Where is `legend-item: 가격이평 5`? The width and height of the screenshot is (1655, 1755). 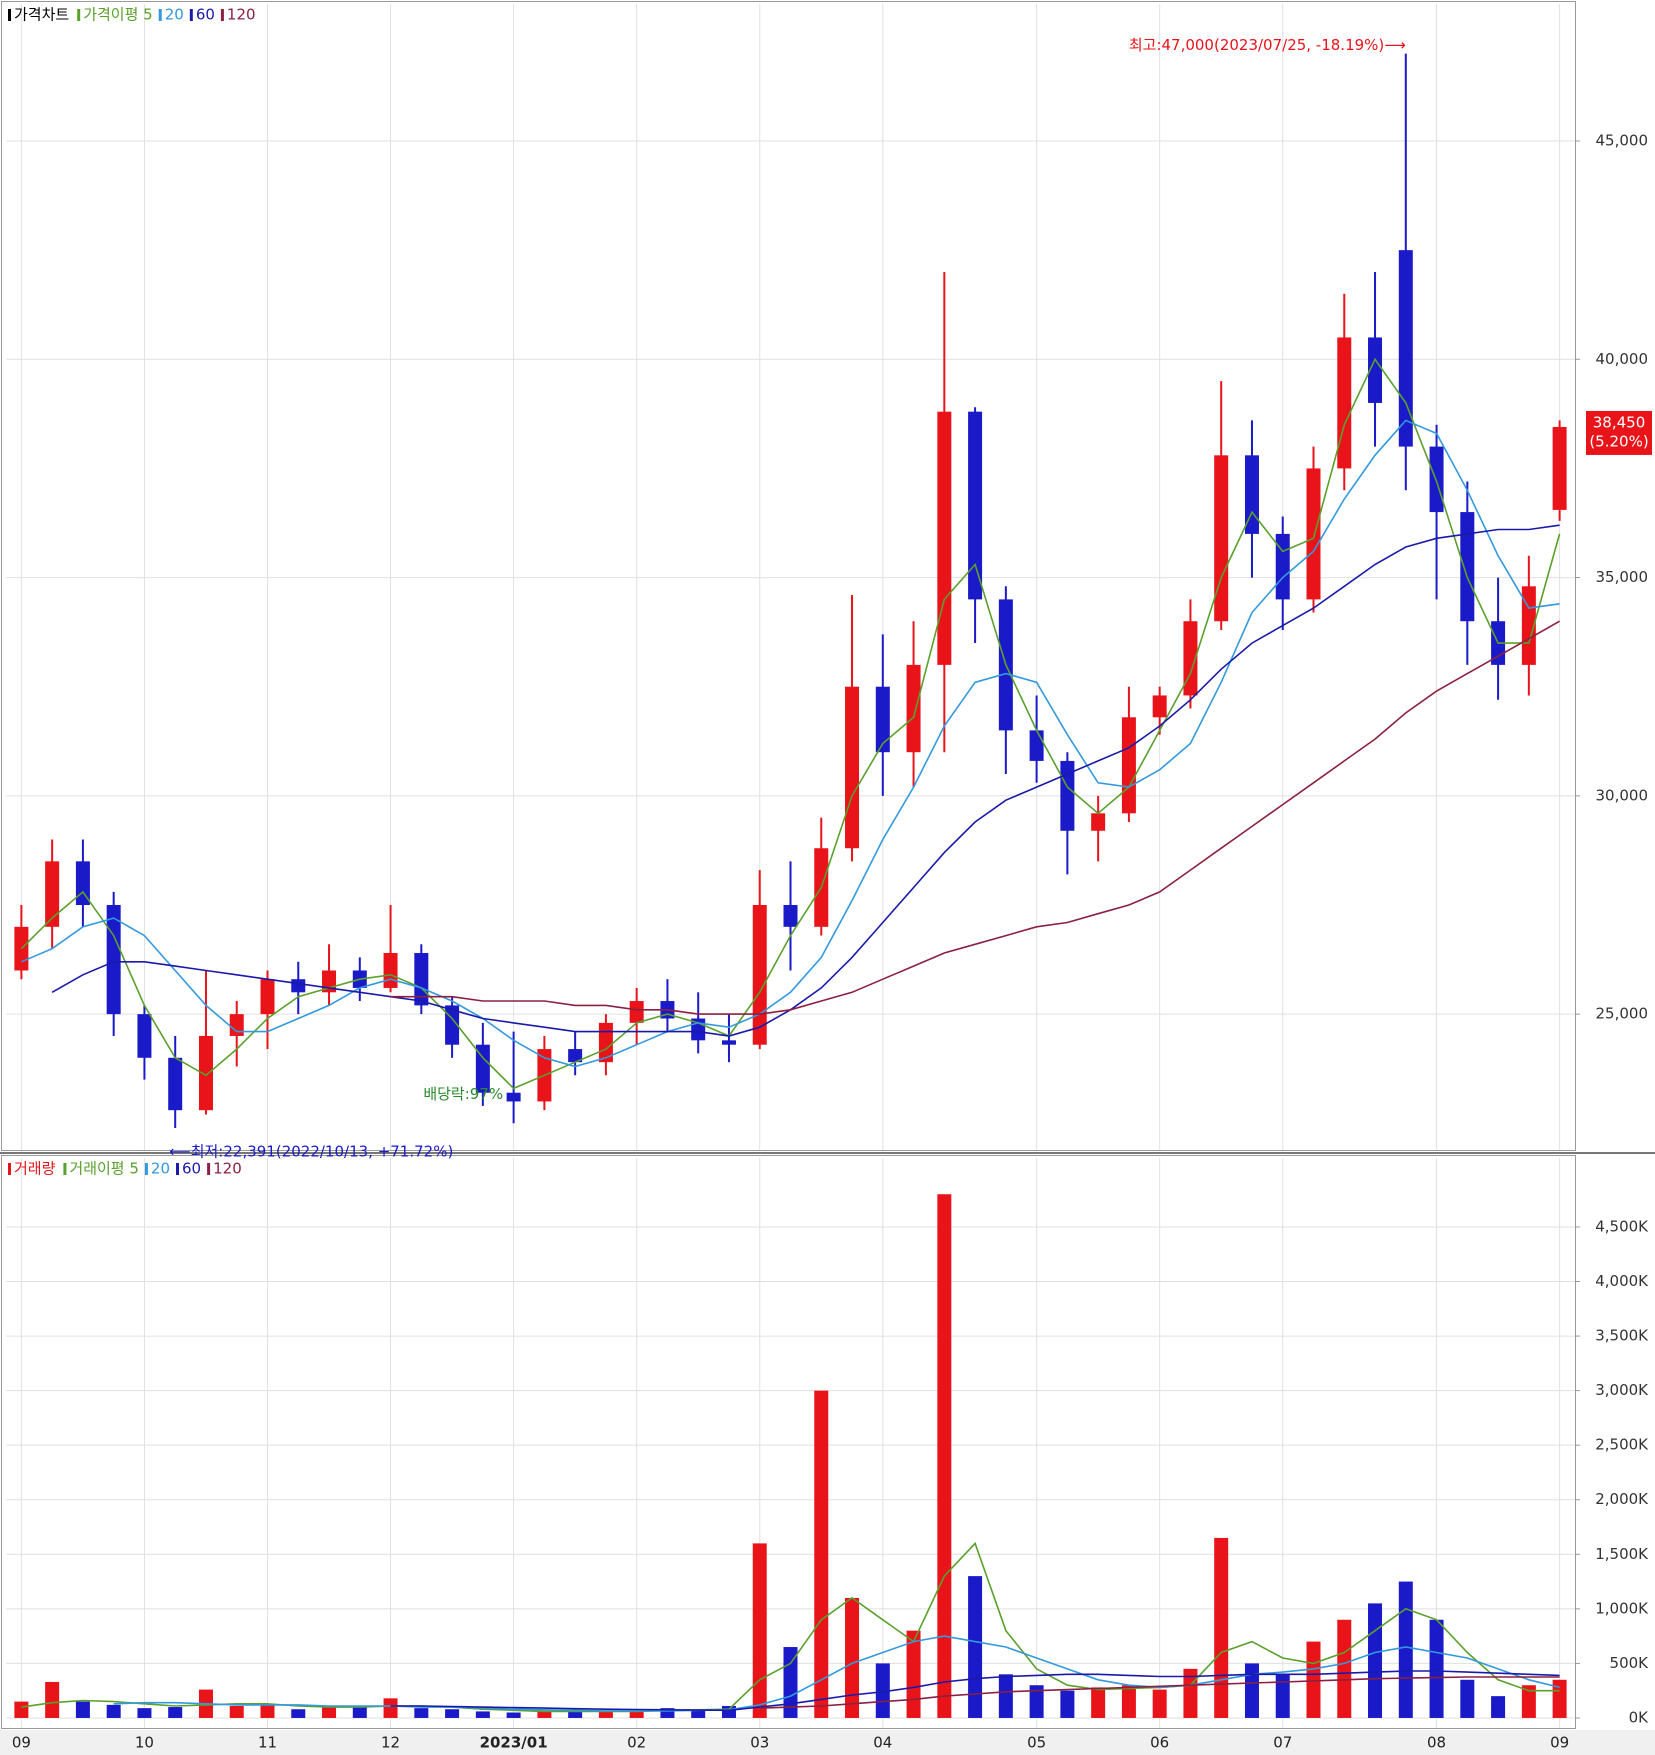
legend-item: 가격이평 5 is located at coordinates (118, 15).